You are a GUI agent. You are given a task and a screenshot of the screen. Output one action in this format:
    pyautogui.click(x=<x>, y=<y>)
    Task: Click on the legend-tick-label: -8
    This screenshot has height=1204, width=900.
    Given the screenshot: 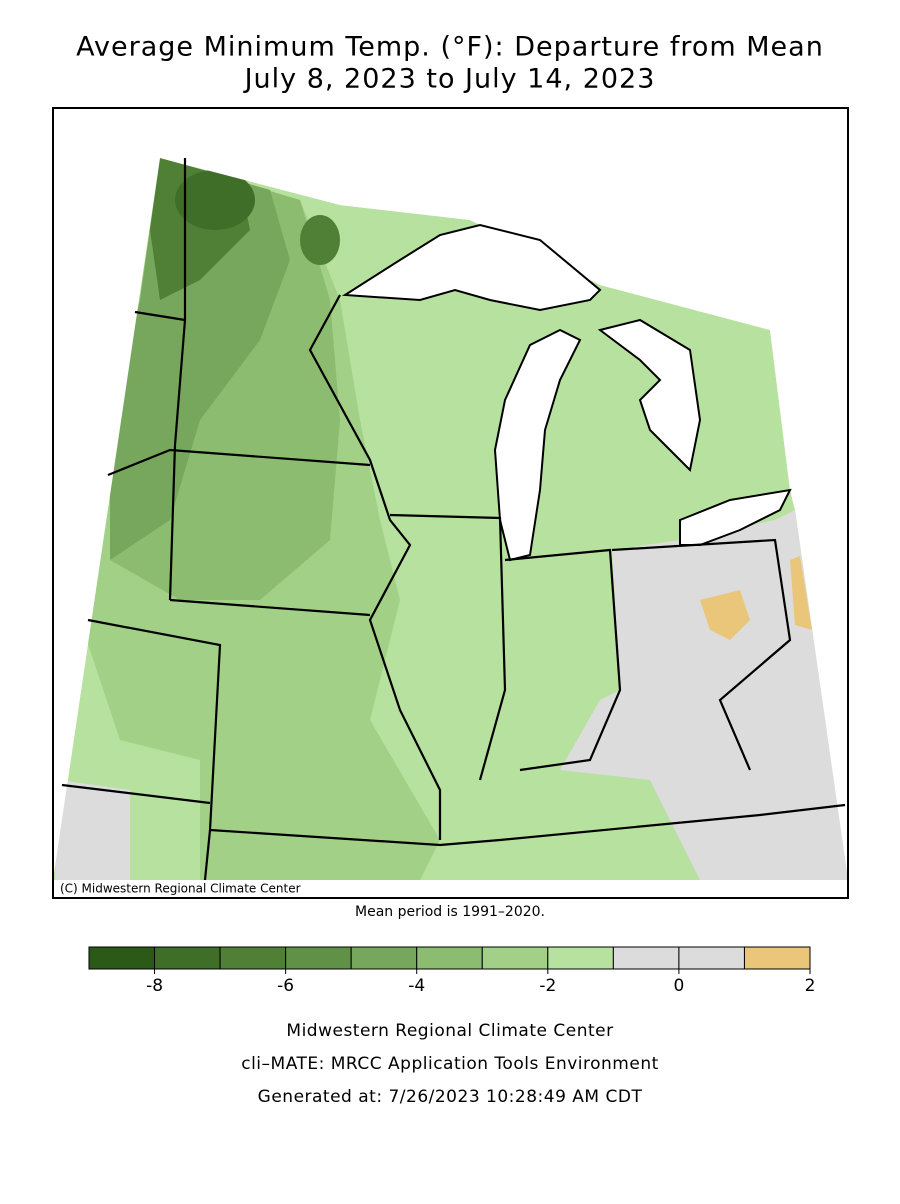 What is the action you would take?
    pyautogui.click(x=154, y=986)
    